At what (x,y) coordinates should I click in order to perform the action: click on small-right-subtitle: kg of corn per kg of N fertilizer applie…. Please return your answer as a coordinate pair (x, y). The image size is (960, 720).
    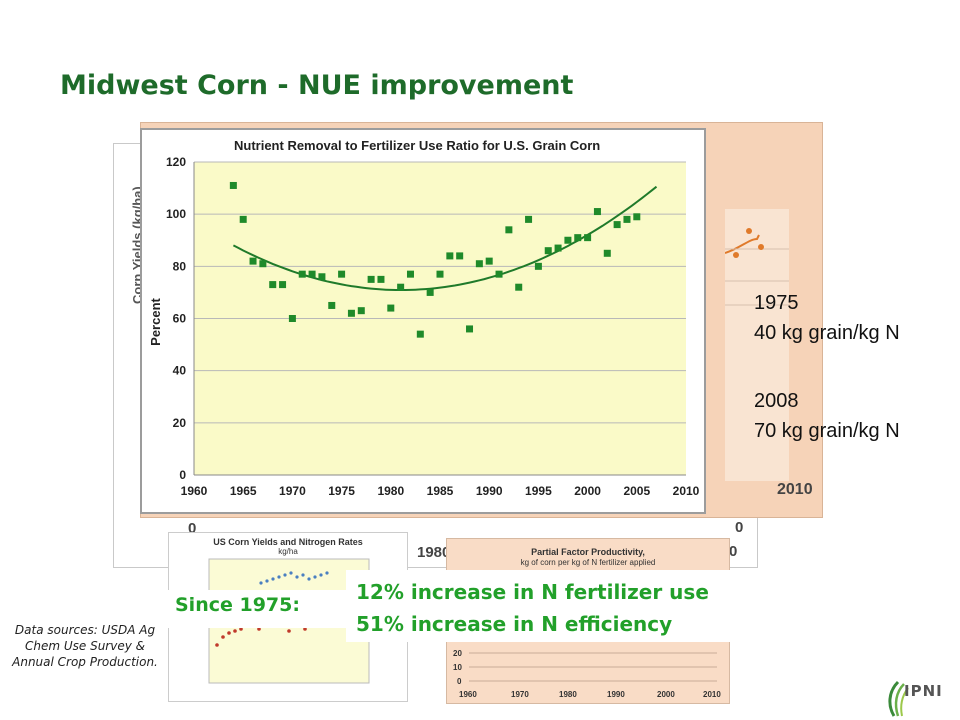
    Looking at the image, I should click on (588, 562).